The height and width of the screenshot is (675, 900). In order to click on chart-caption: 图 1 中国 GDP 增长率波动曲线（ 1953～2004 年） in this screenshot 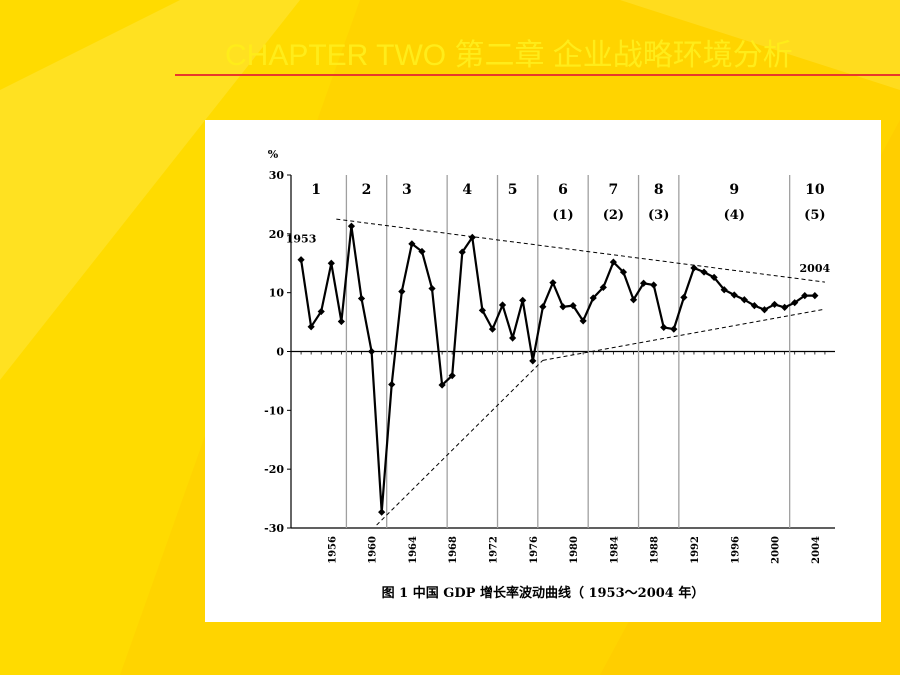, I will do `click(543, 593)`.